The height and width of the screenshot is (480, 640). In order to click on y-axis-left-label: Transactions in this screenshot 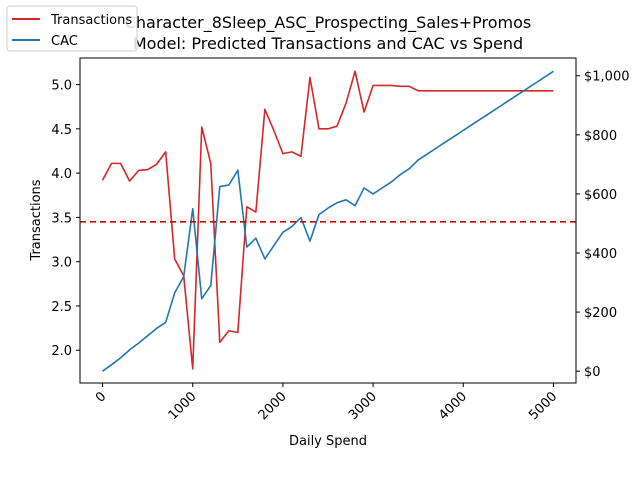, I will do `click(36, 220)`.